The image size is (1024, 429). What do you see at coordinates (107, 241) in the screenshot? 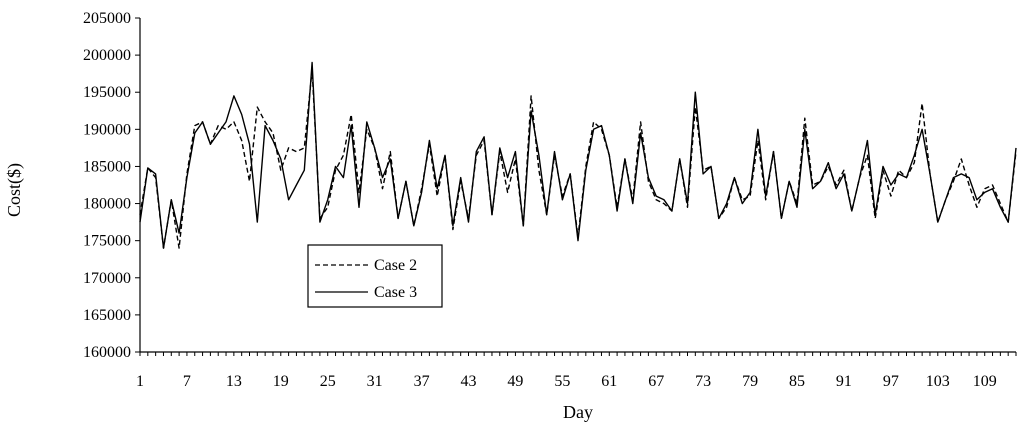
I see `y-tick-label: 175000` at bounding box center [107, 241].